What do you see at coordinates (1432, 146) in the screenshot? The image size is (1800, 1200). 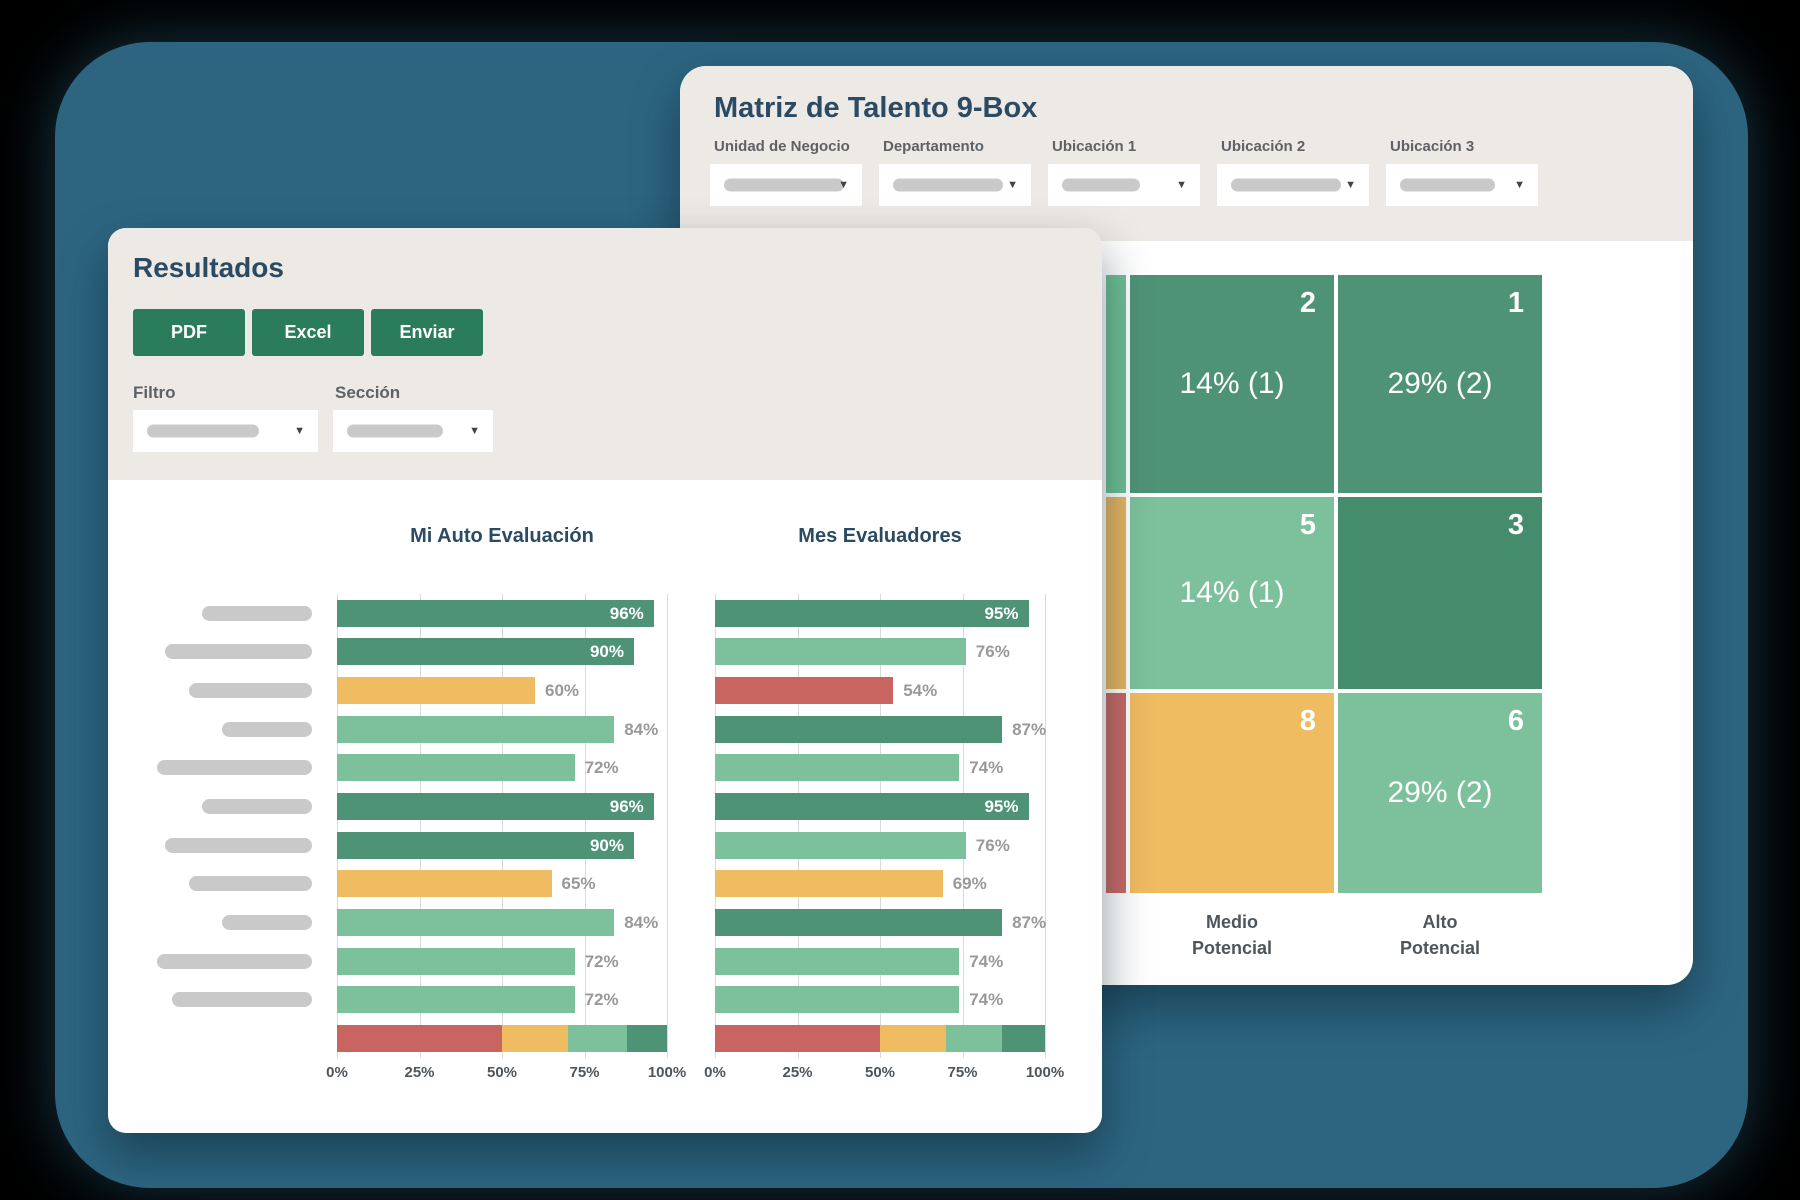 I see `filter-label: Ubicación 3` at bounding box center [1432, 146].